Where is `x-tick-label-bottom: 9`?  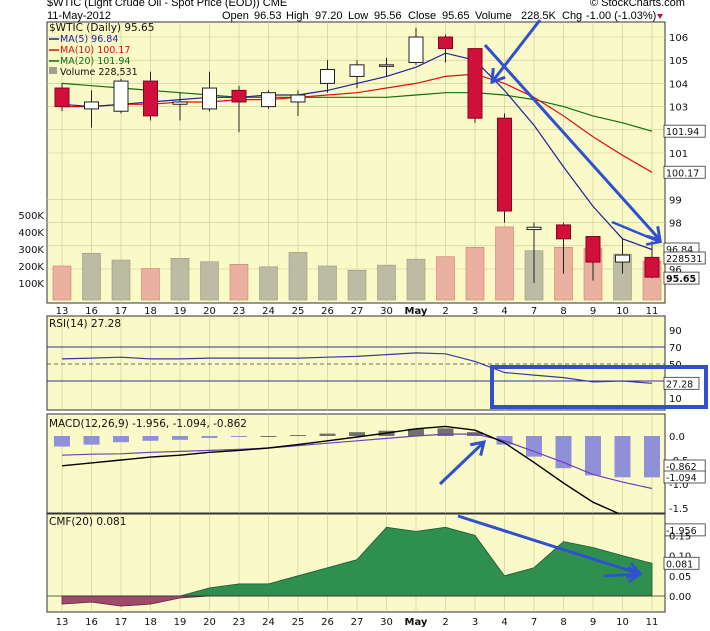
x-tick-label-bottom: 9 is located at coordinates (593, 622).